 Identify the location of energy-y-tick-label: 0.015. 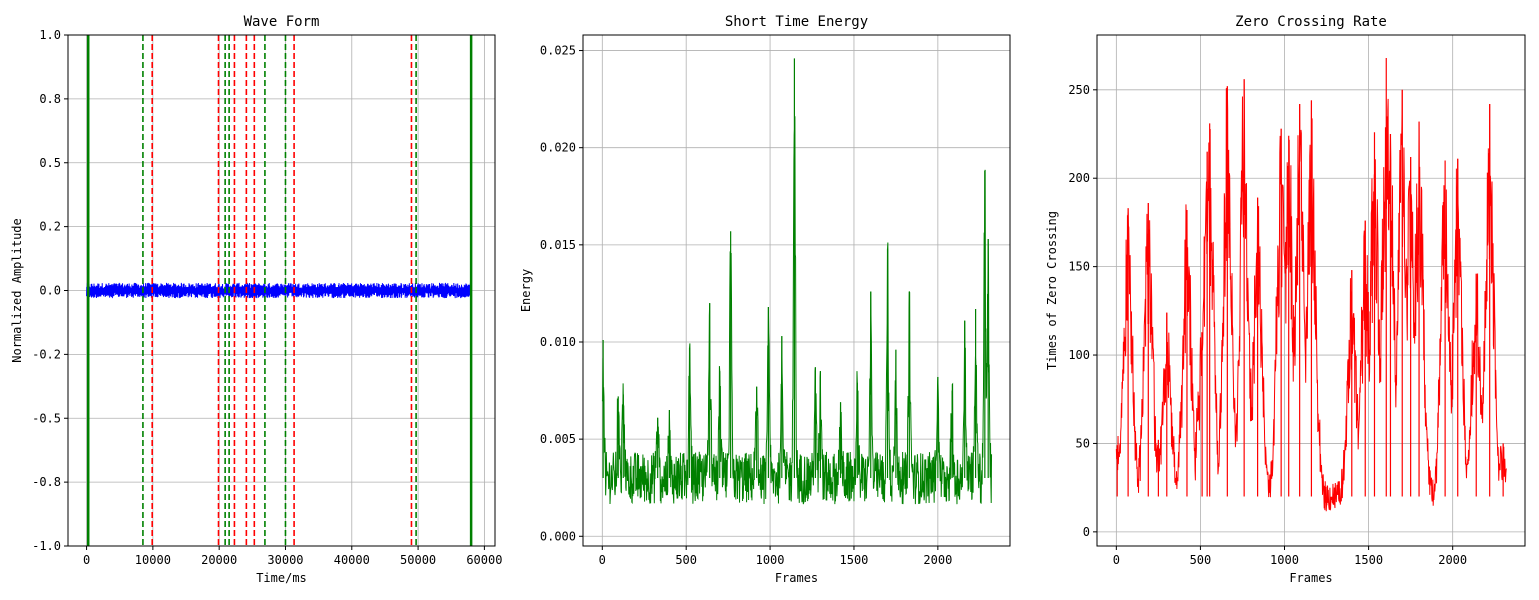
(558, 245).